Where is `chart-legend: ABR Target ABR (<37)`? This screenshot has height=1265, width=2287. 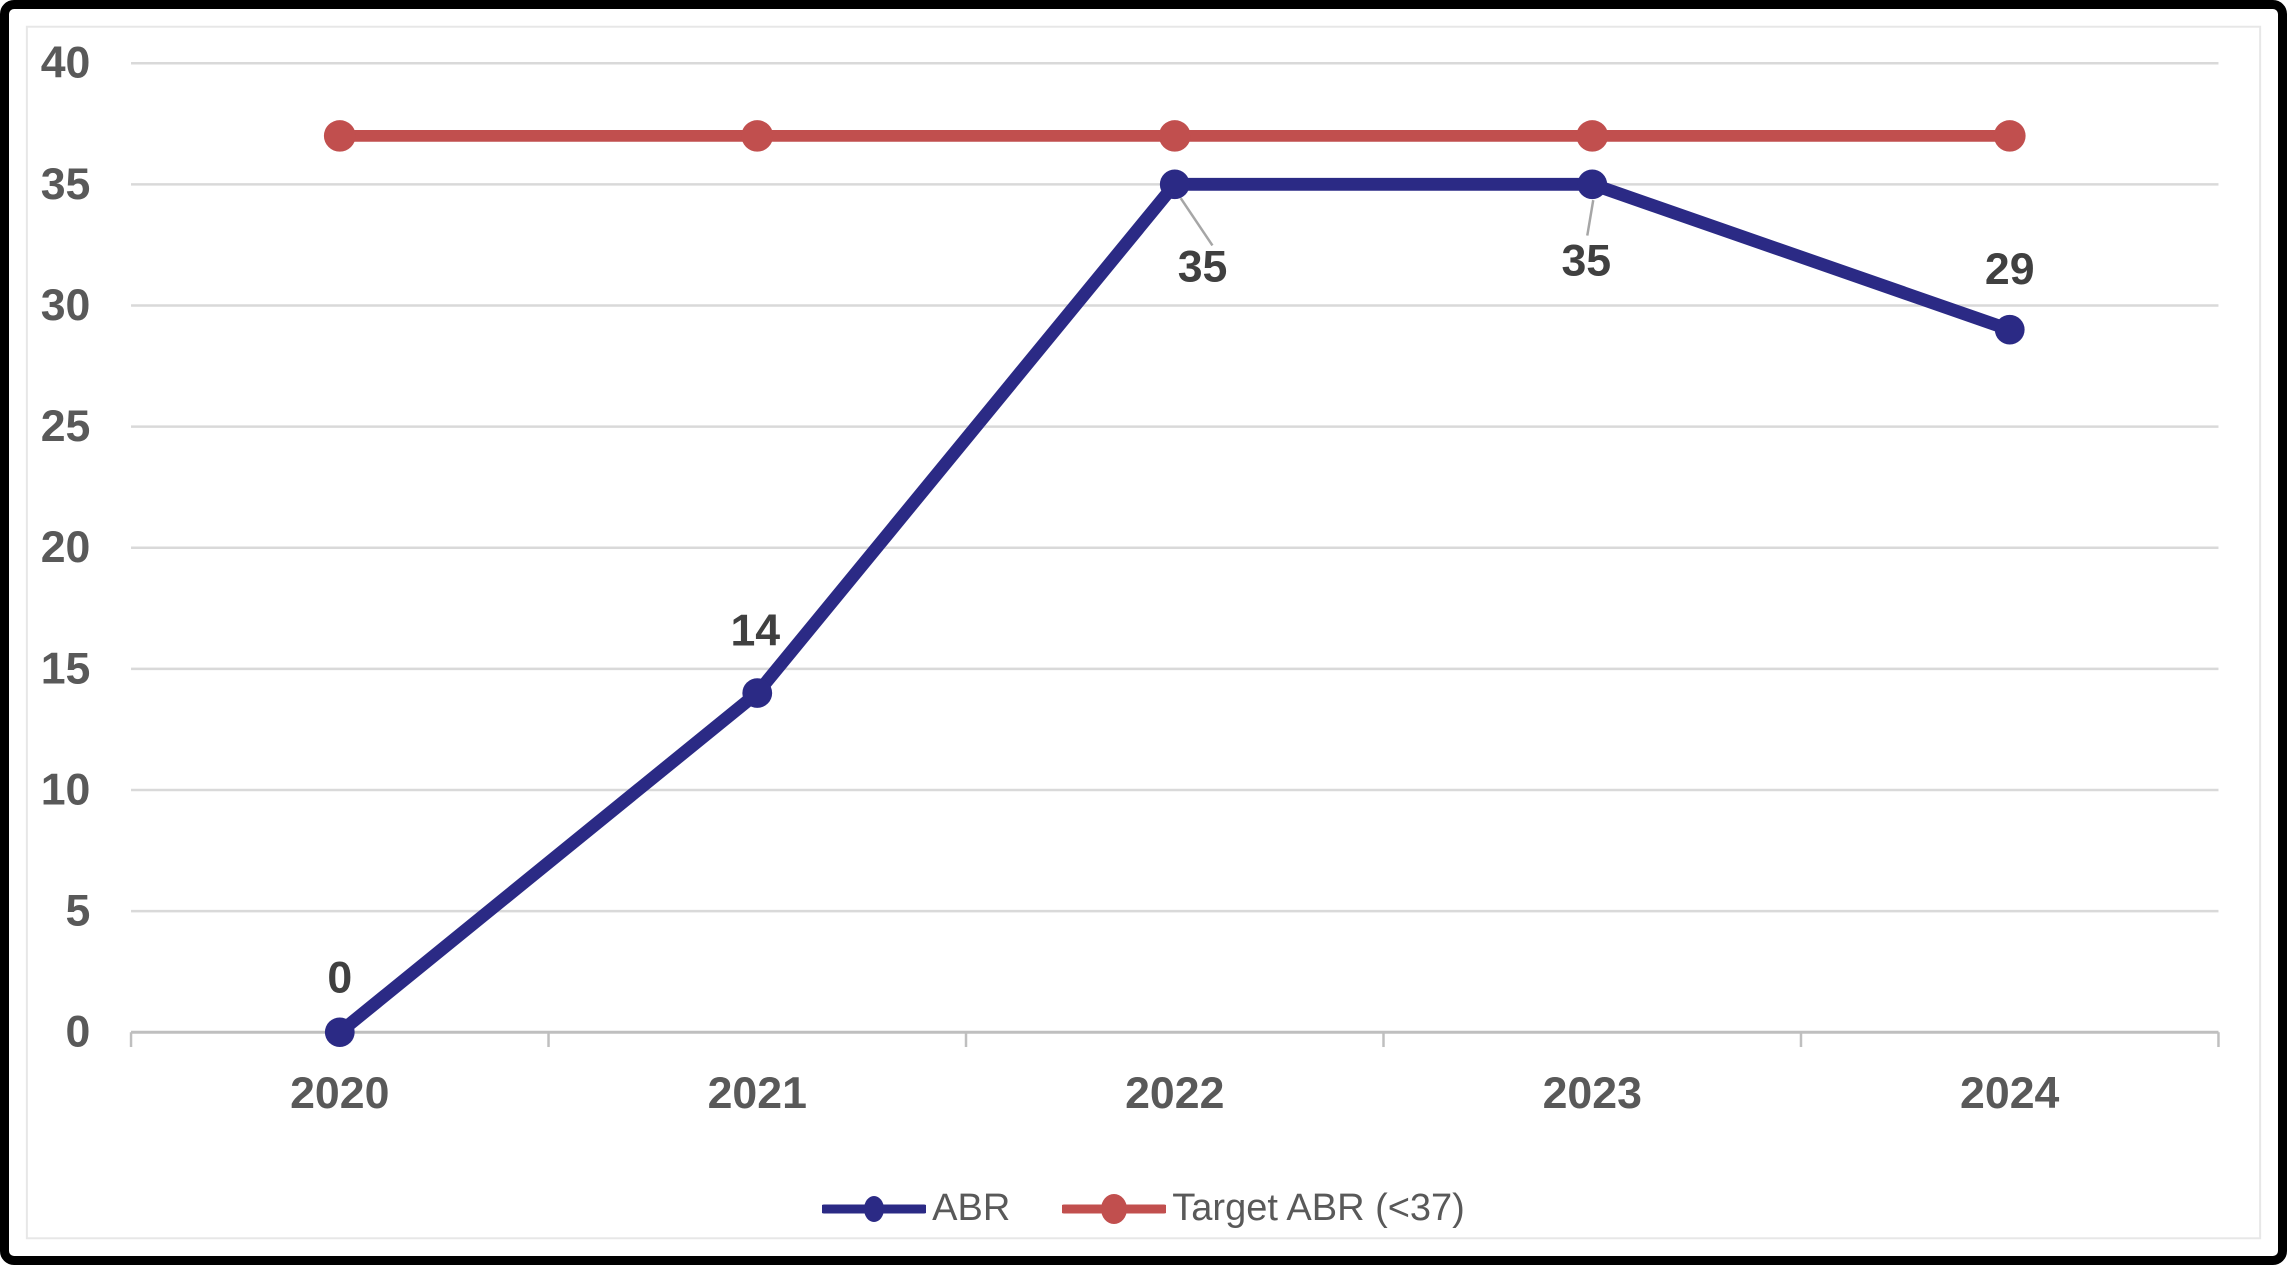 chart-legend: ABR Target ABR (<37) is located at coordinates (1143, 1208).